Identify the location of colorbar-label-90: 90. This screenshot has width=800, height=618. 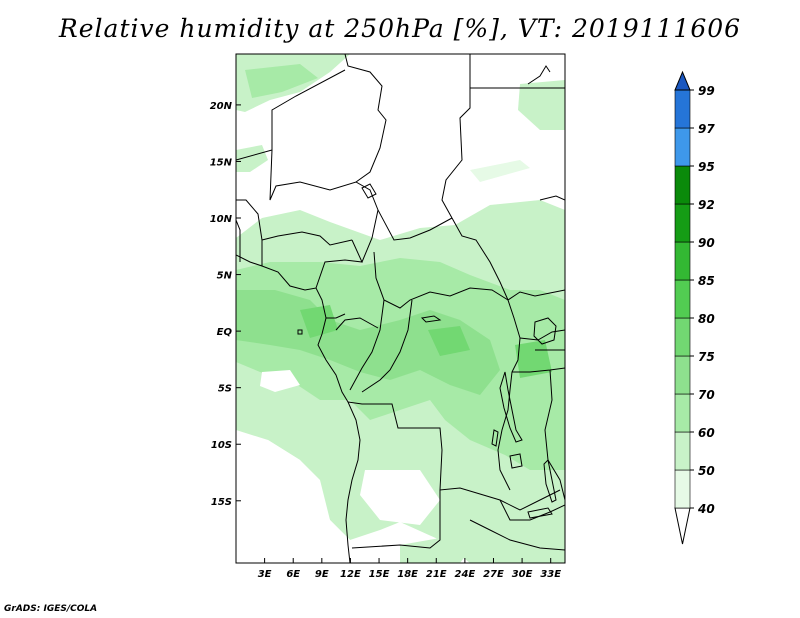
(706, 243).